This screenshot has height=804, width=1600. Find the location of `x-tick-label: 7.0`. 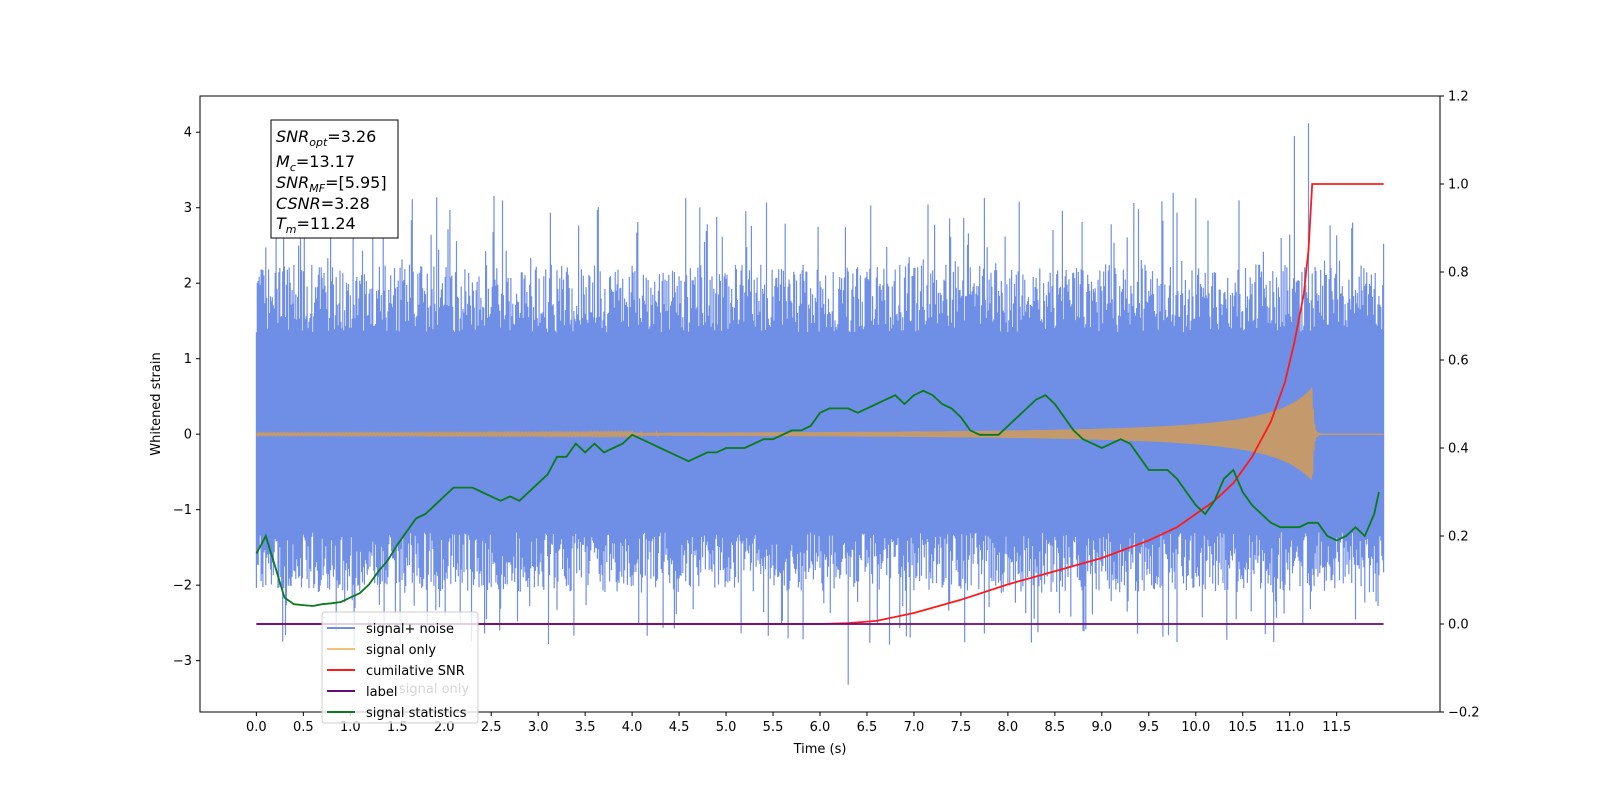

x-tick-label: 7.0 is located at coordinates (914, 727).